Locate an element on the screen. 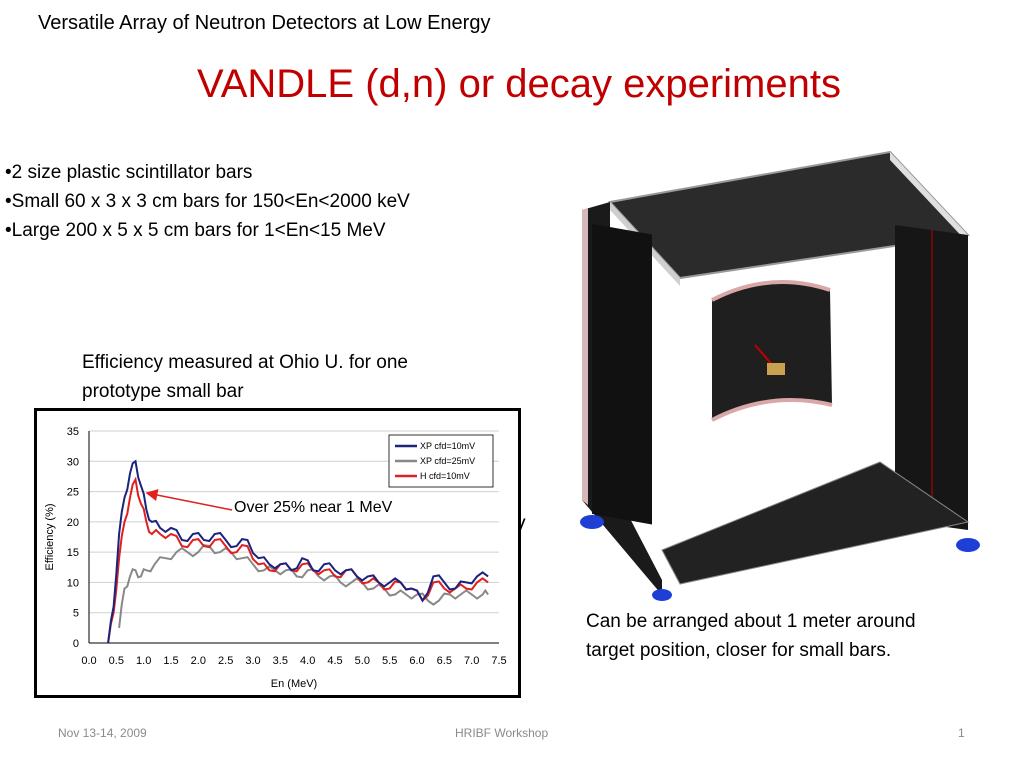 This screenshot has width=1024, height=768. x-tick-label: 2.0 is located at coordinates (198, 661).